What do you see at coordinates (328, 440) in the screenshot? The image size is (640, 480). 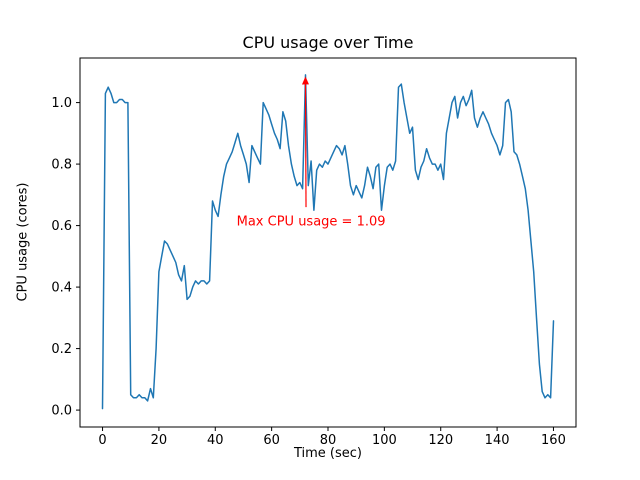 I see `x-tick-label: 80` at bounding box center [328, 440].